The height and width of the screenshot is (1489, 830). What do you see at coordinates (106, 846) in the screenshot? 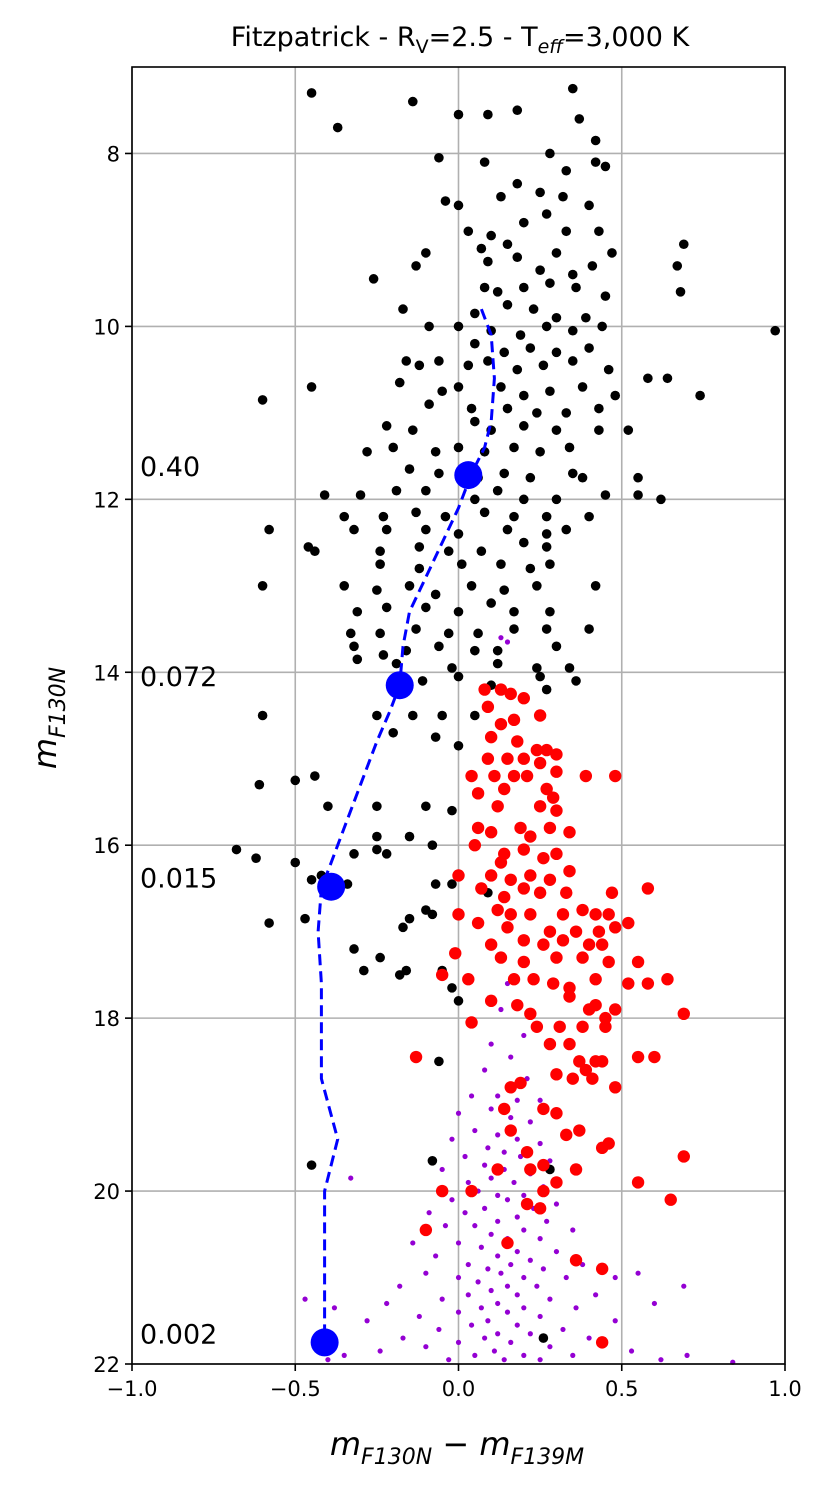
I see `y-tick-label: 16` at bounding box center [106, 846].